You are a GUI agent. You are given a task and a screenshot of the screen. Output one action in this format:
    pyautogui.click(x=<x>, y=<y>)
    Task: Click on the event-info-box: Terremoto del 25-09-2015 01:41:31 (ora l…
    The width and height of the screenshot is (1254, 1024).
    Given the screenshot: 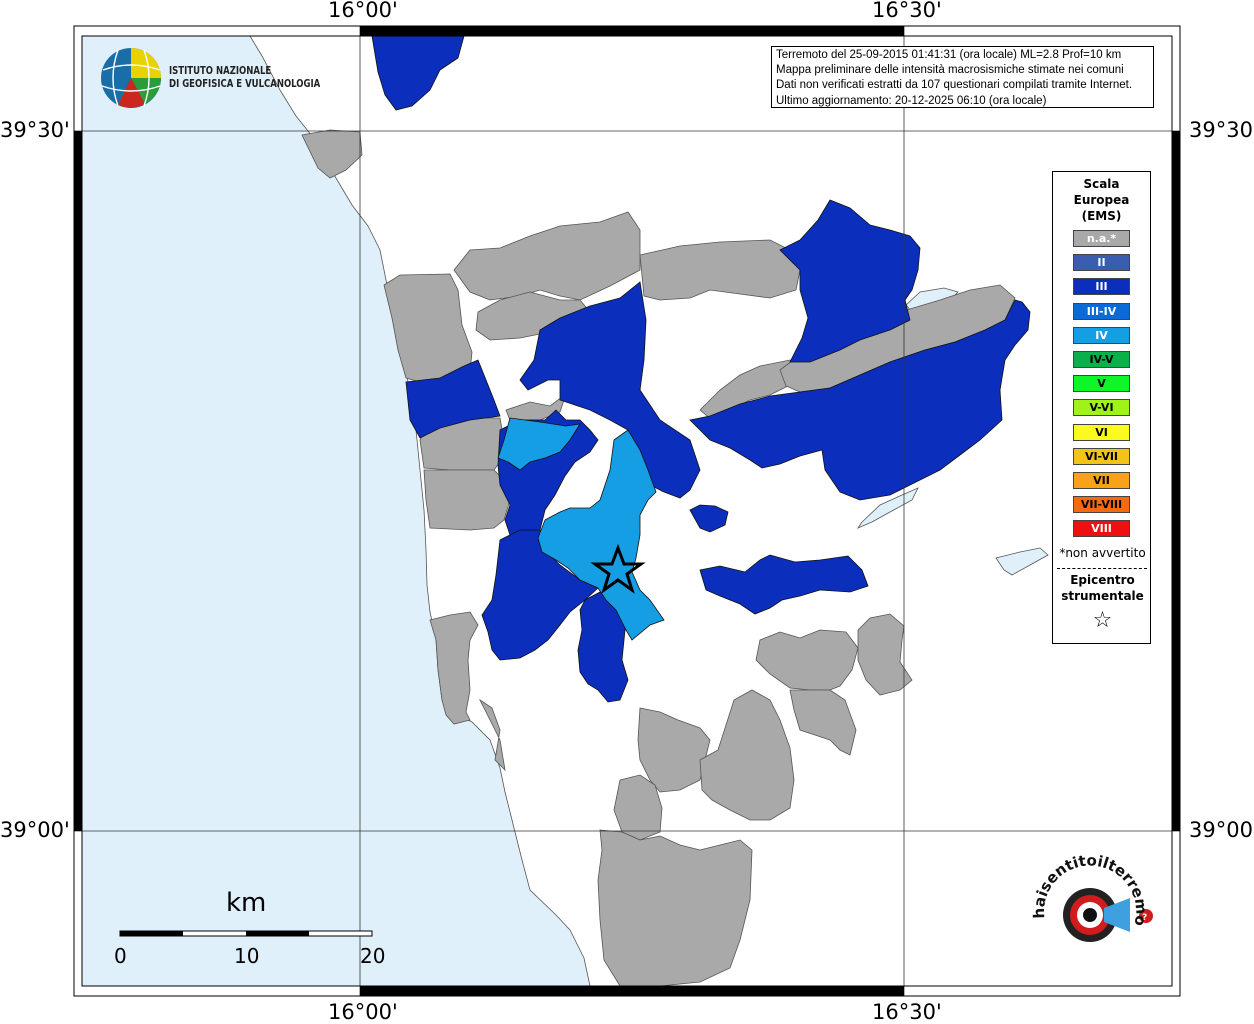 What is the action you would take?
    pyautogui.click(x=962, y=77)
    